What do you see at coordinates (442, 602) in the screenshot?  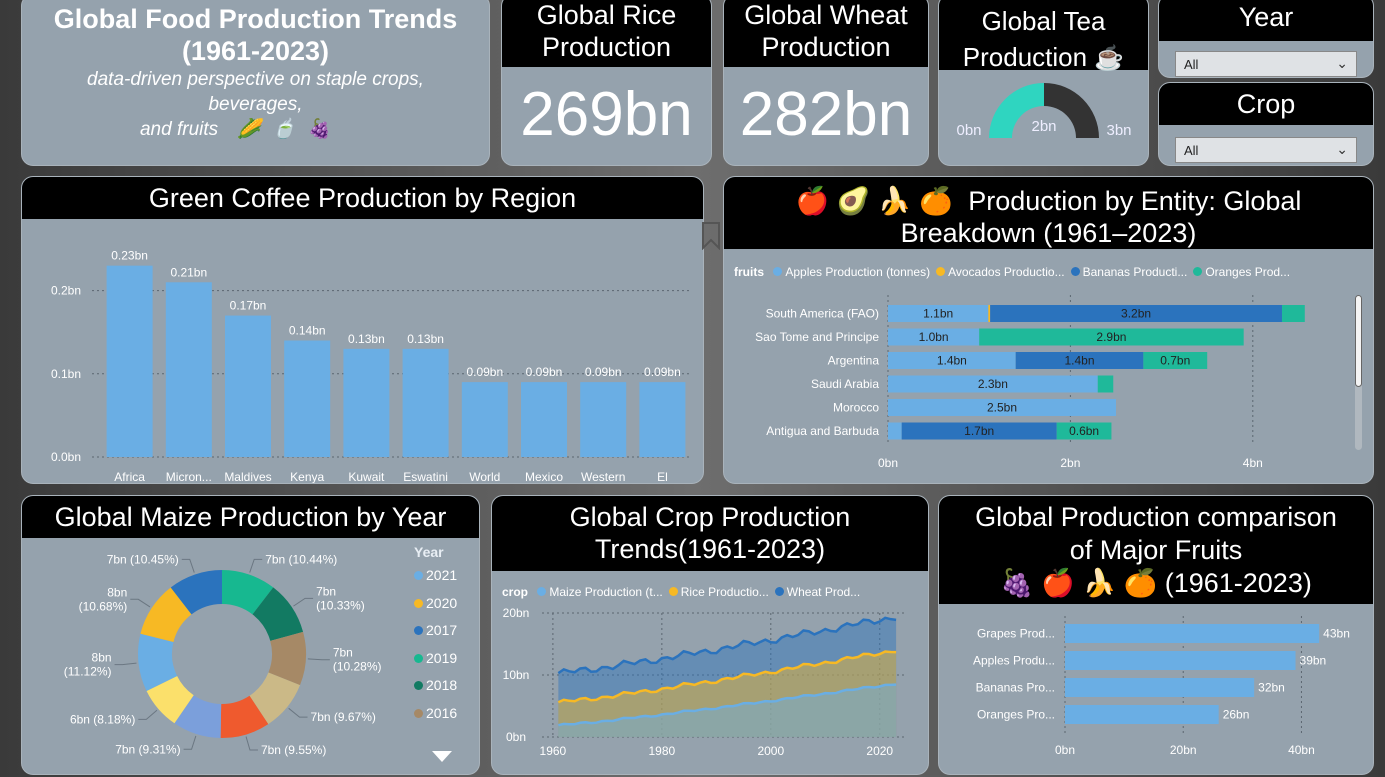 I see `maize-legend-label: 2020` at bounding box center [442, 602].